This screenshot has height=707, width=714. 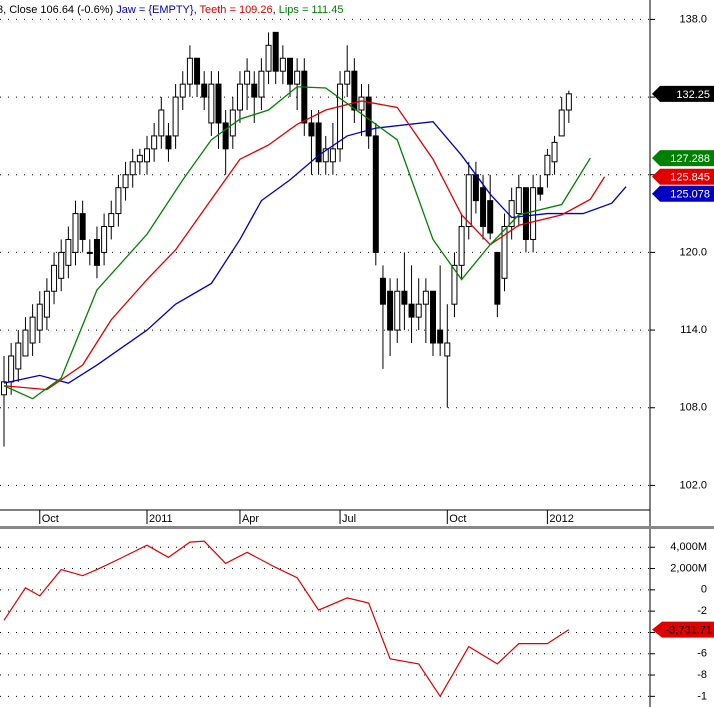 What do you see at coordinates (690, 178) in the screenshot?
I see `price-label: 125.845` at bounding box center [690, 178].